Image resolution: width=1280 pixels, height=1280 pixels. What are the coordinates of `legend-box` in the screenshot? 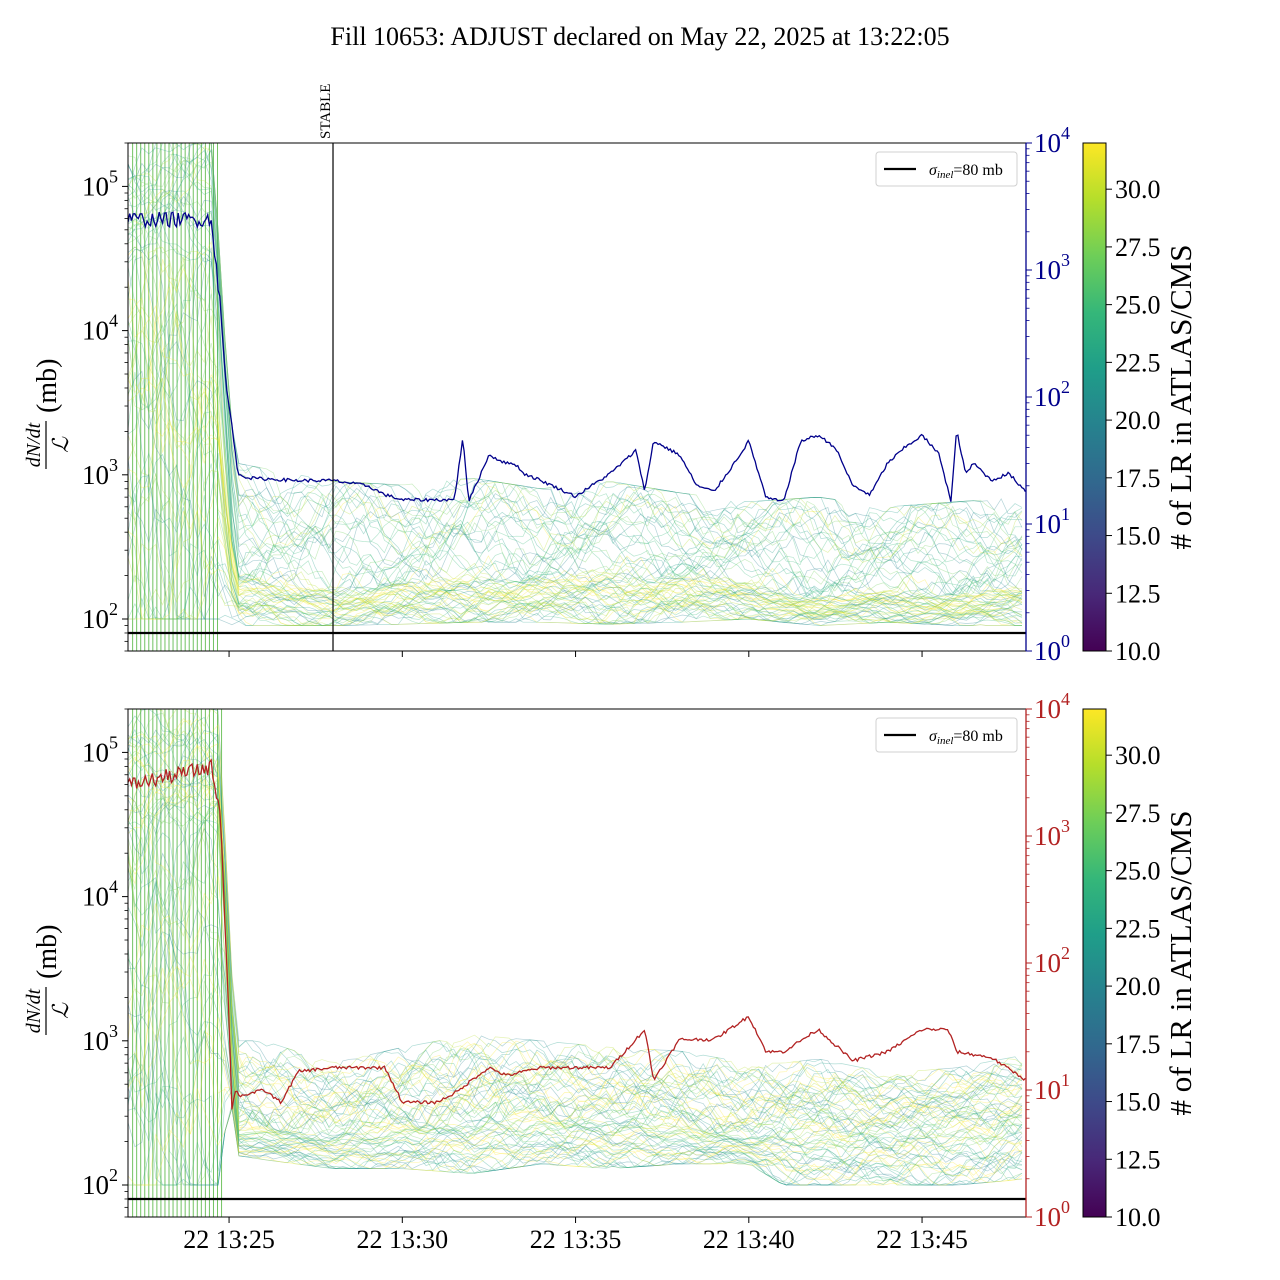 It's located at (946, 169).